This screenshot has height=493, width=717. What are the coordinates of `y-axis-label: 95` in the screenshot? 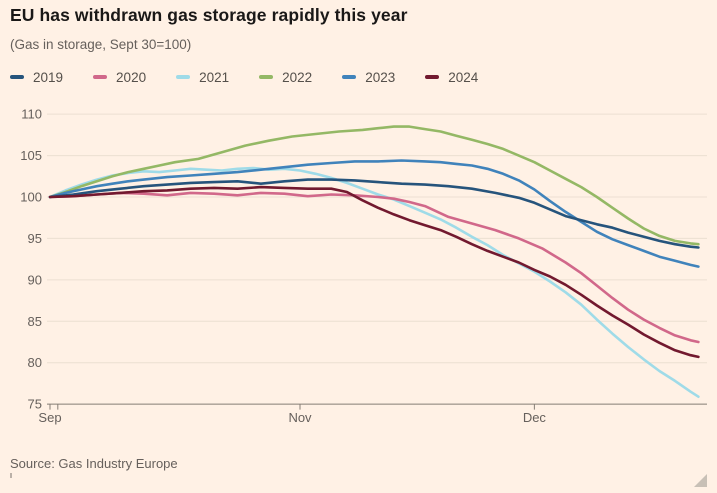 It's located at (35, 238).